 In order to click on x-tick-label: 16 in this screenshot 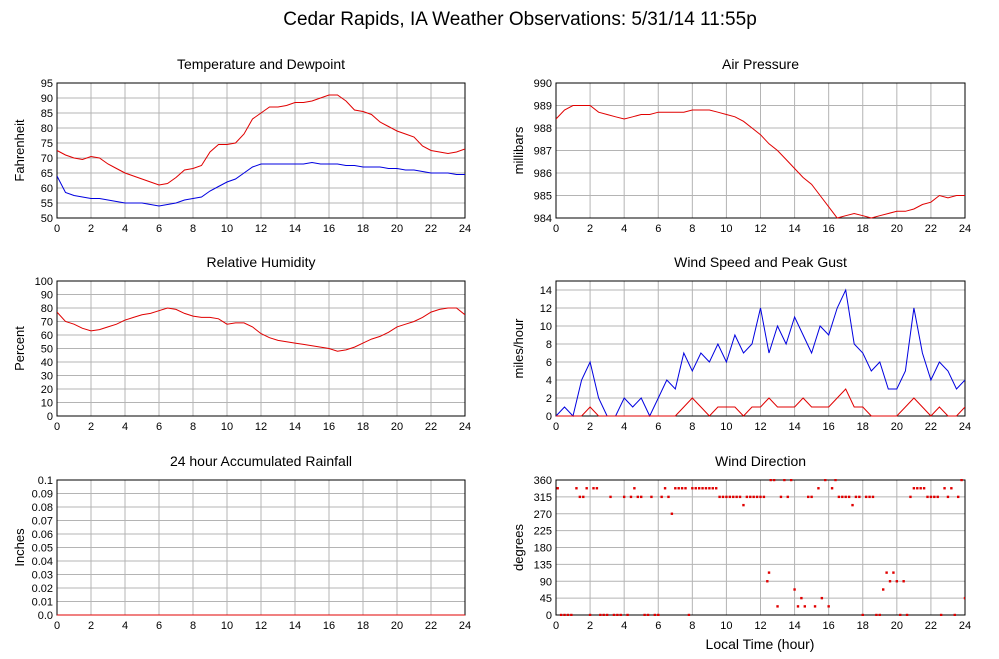, I will do `click(829, 229)`.